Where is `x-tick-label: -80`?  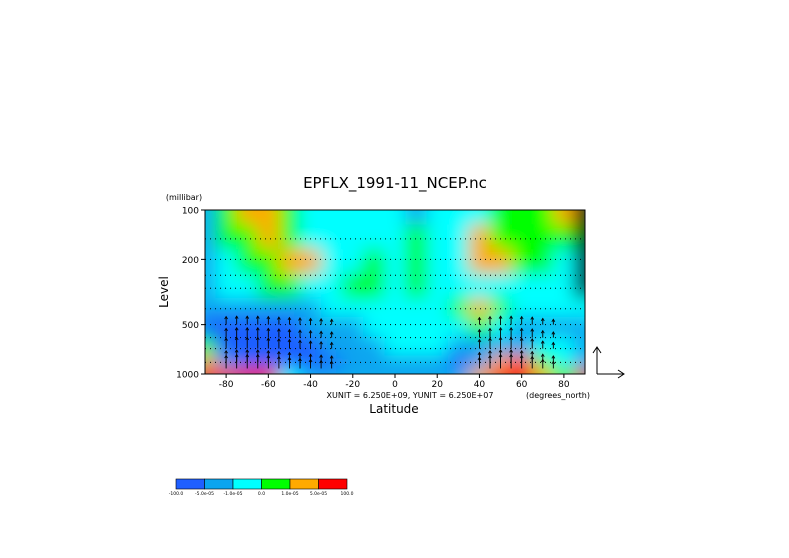
x-tick-label: -80 is located at coordinates (226, 385).